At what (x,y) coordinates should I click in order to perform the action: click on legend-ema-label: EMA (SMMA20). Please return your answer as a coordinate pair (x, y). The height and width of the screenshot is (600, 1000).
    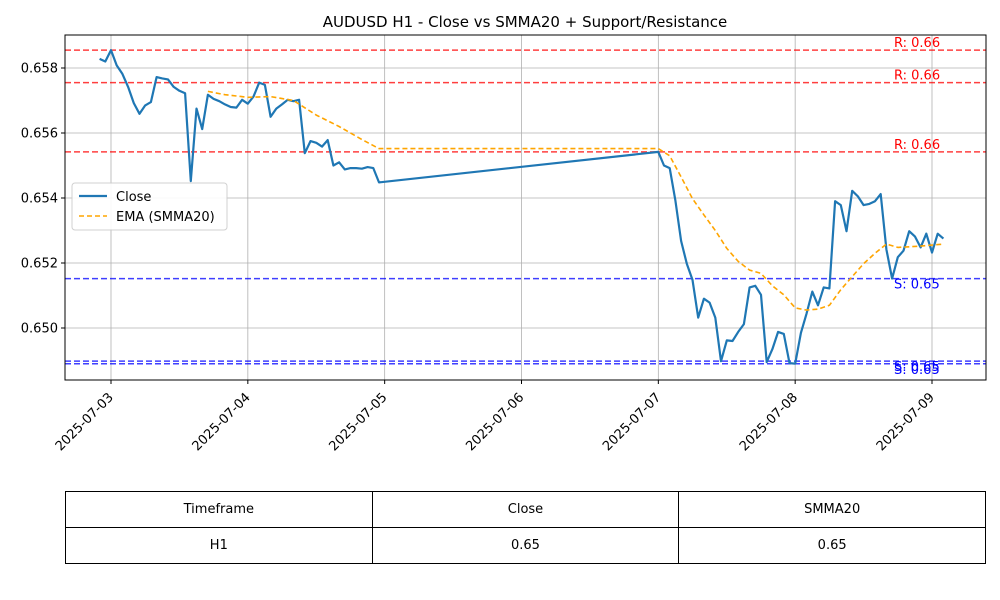
    Looking at the image, I should click on (165, 217).